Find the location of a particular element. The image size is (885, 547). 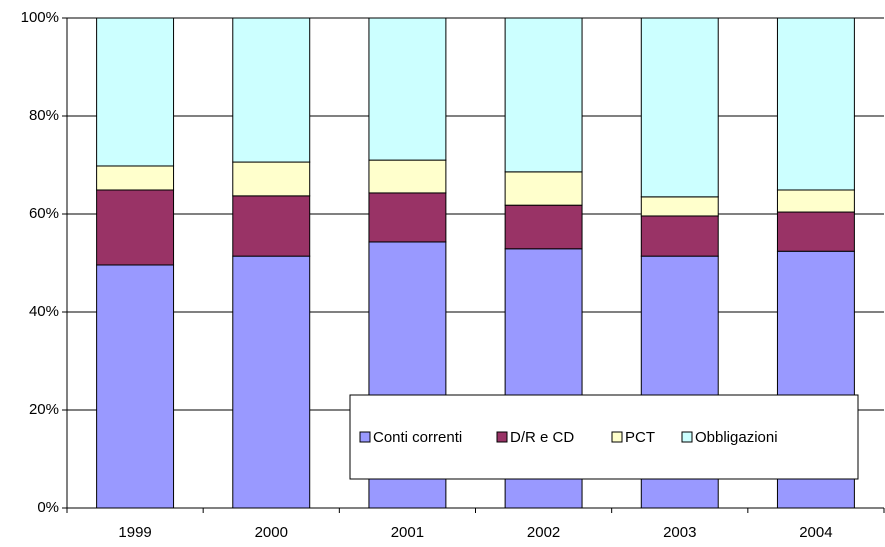

x-tick-label: 2002 is located at coordinates (543, 532).